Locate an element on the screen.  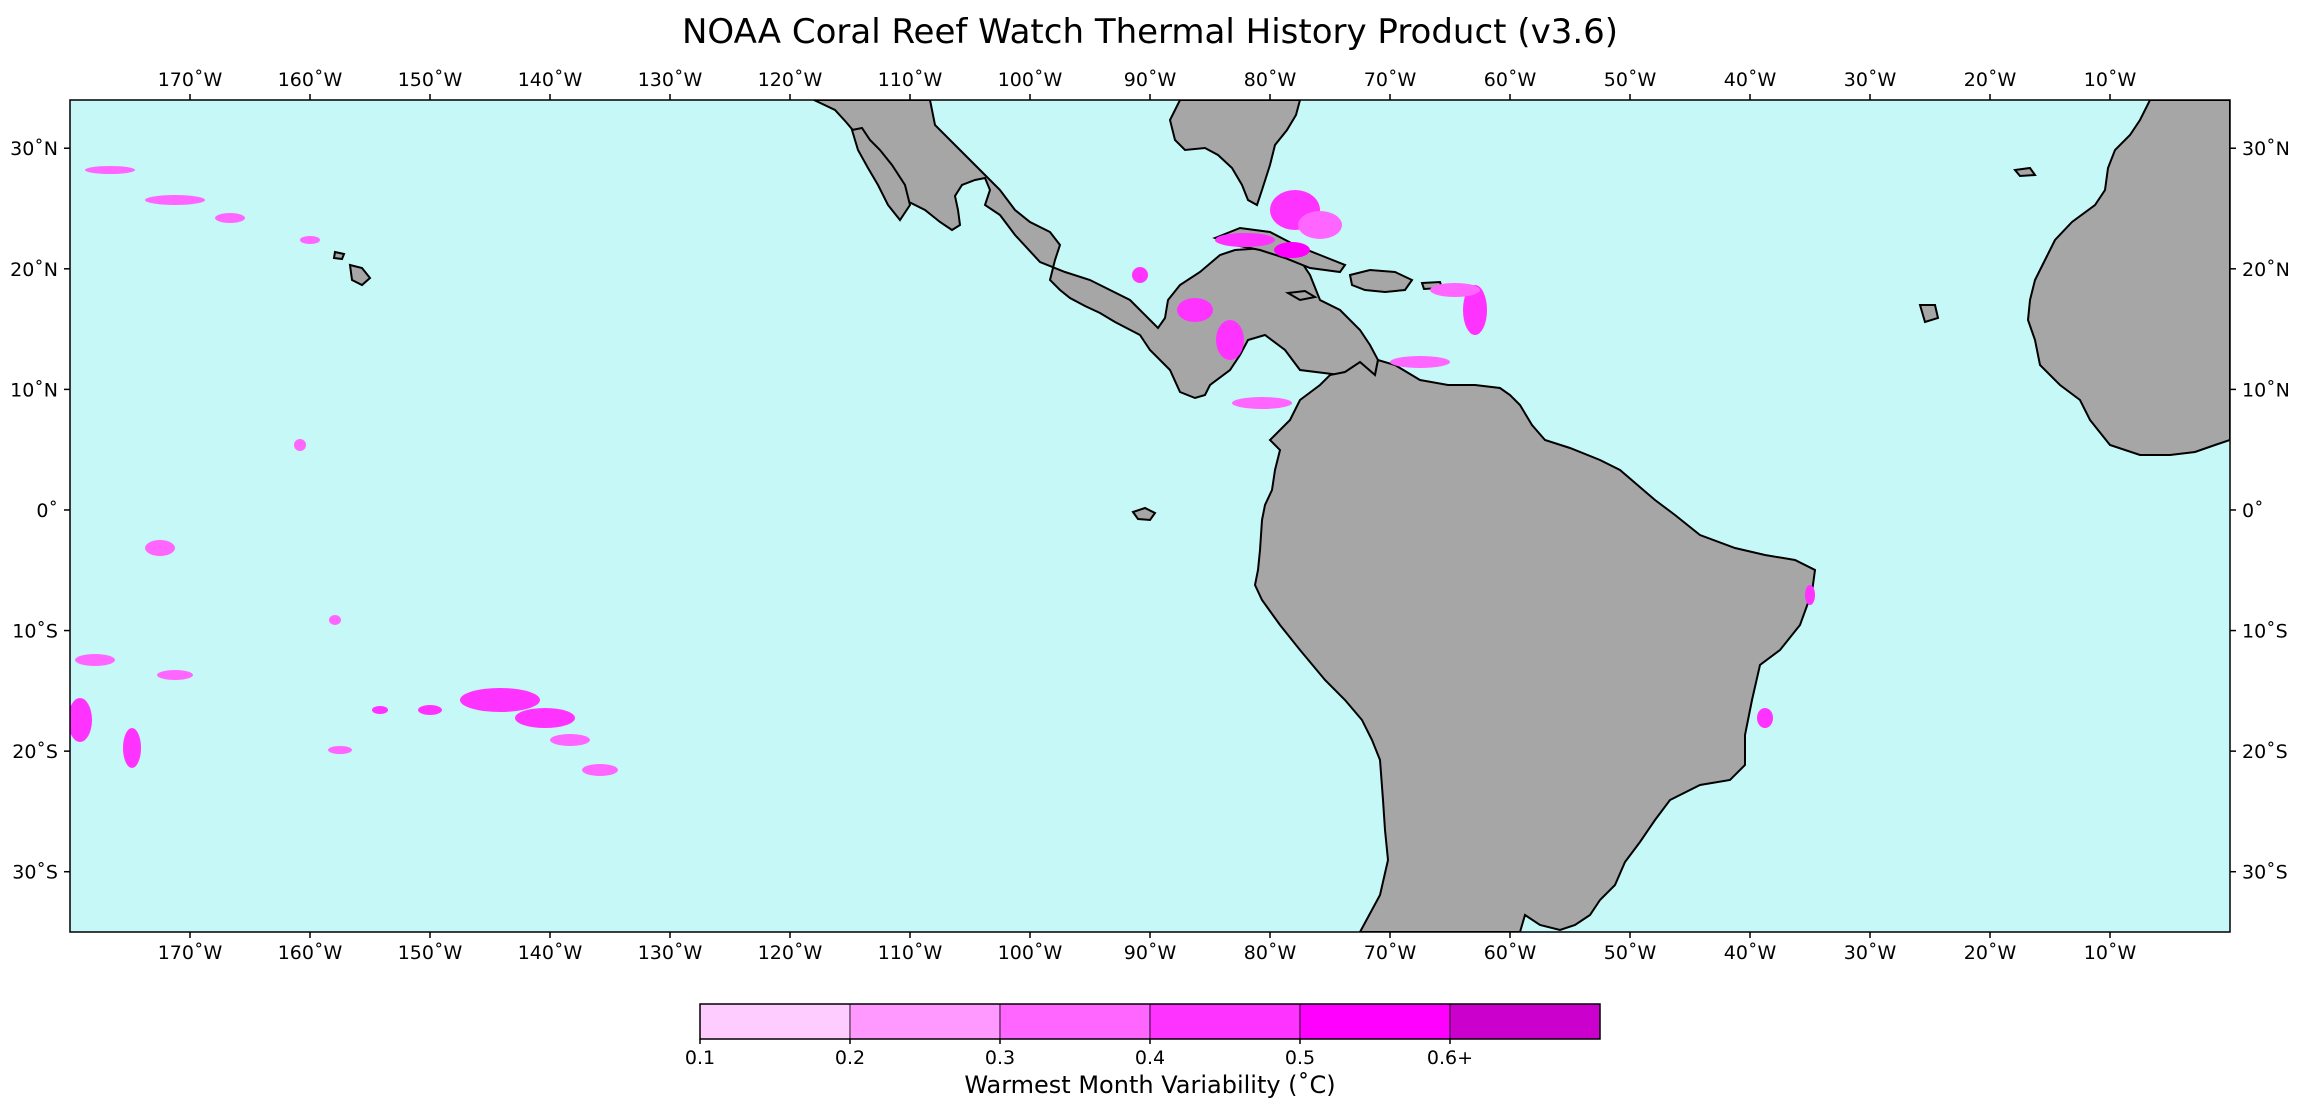
lon-tick-label-bottom: 110˚W is located at coordinates (910, 953).